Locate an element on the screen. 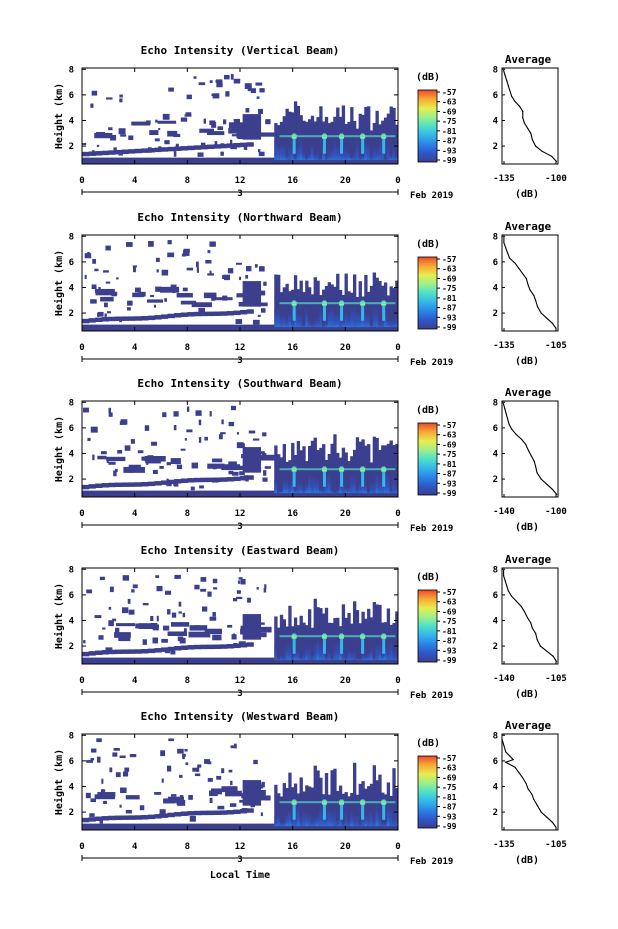  date-label: Feb 2019 is located at coordinates (431, 363).